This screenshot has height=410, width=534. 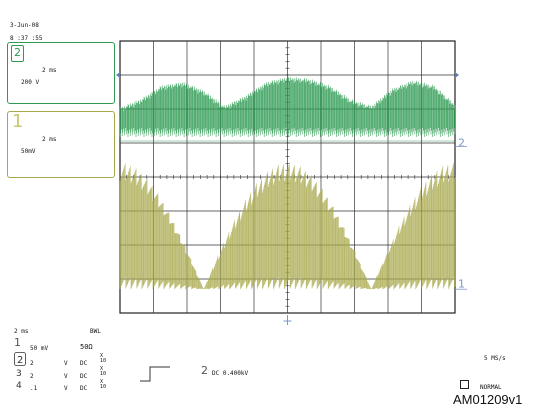 I want to click on row-3: .1, so click(x=34, y=388).